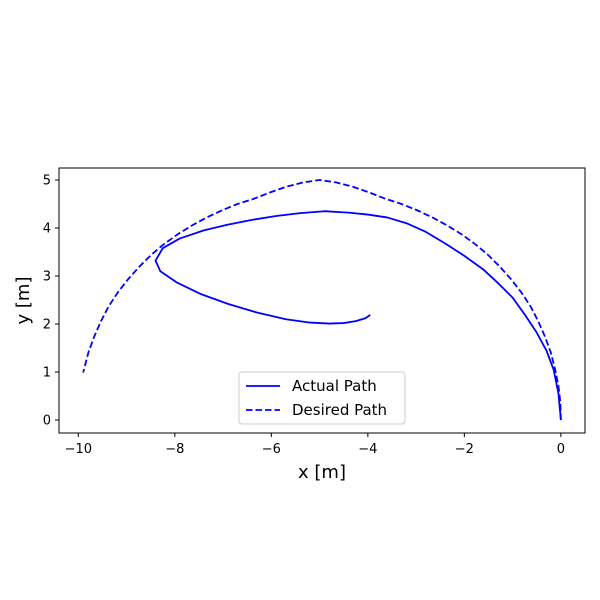 This screenshot has height=600, width=600. I want to click on y-tick-label: 0, so click(47, 421).